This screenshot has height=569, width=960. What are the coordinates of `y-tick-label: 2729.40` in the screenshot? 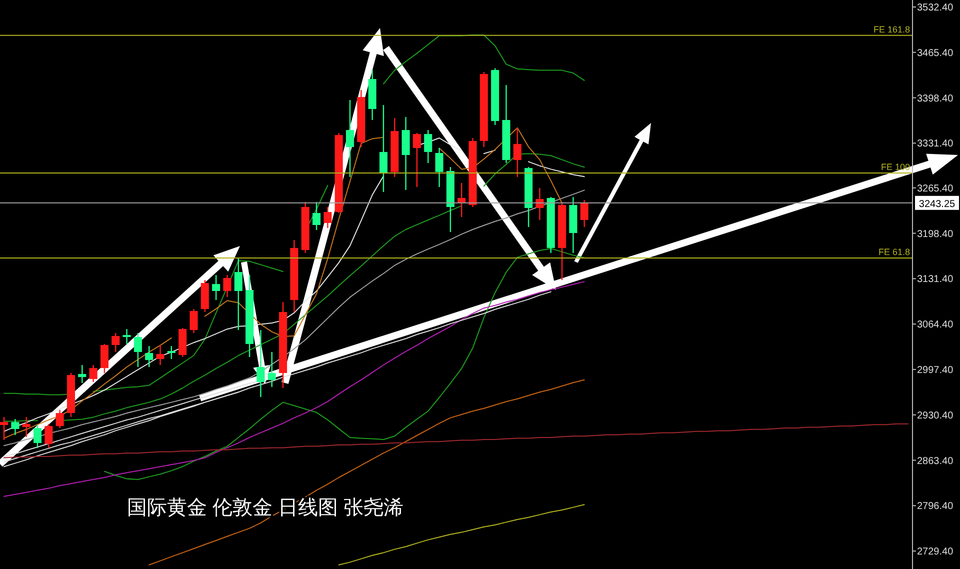 It's located at (935, 552).